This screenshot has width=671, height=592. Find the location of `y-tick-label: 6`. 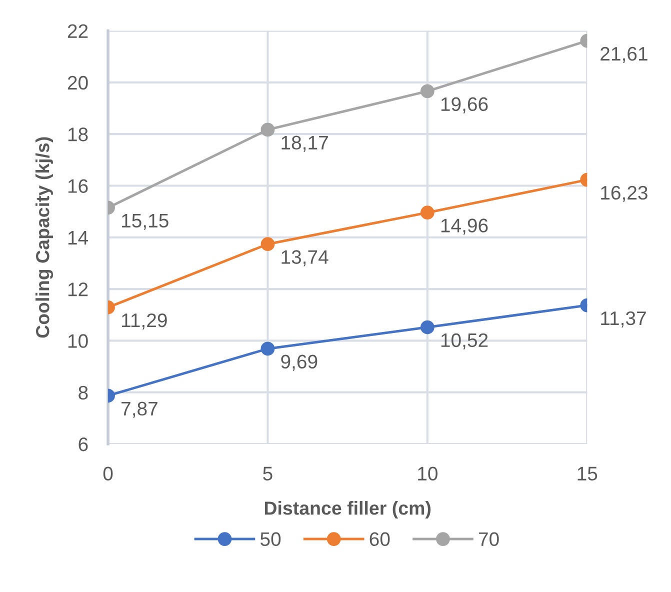

y-tick-label: 6 is located at coordinates (83, 444).